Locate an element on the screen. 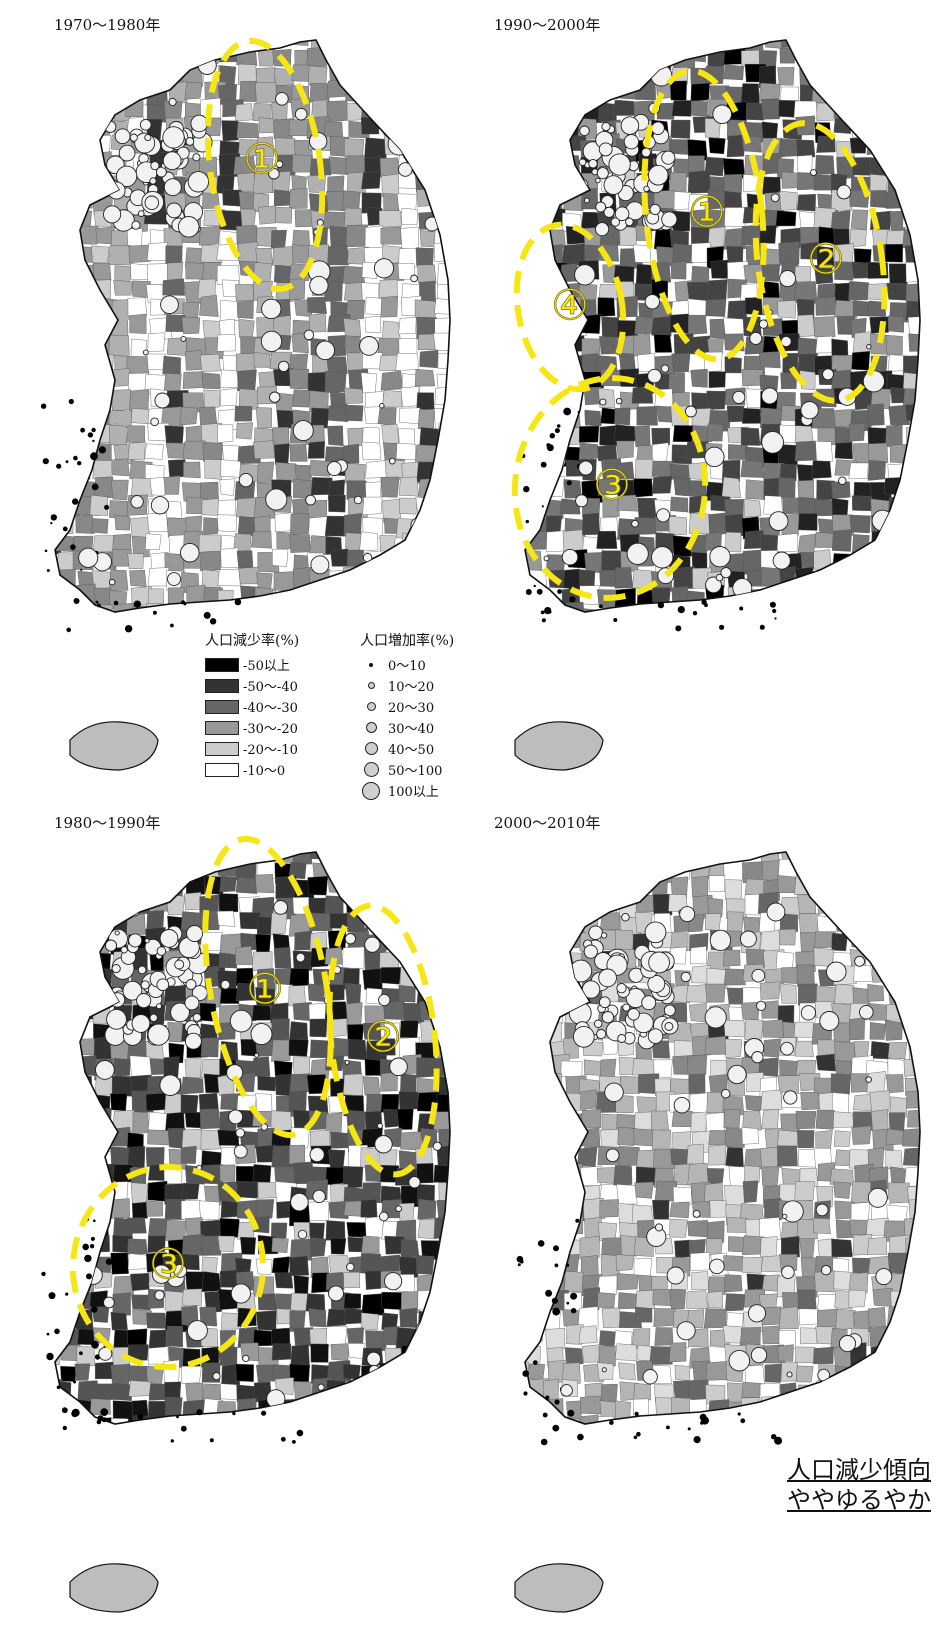  legend-label: -50以上 is located at coordinates (266, 666).